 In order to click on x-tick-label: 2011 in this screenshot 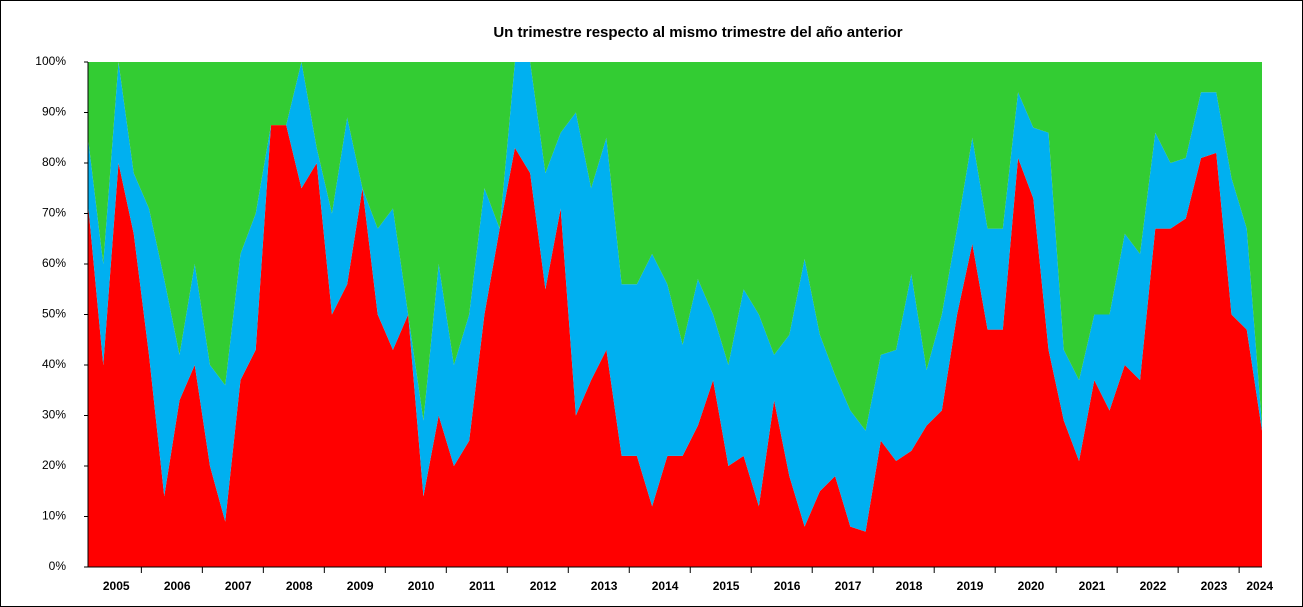, I will do `click(482, 586)`.